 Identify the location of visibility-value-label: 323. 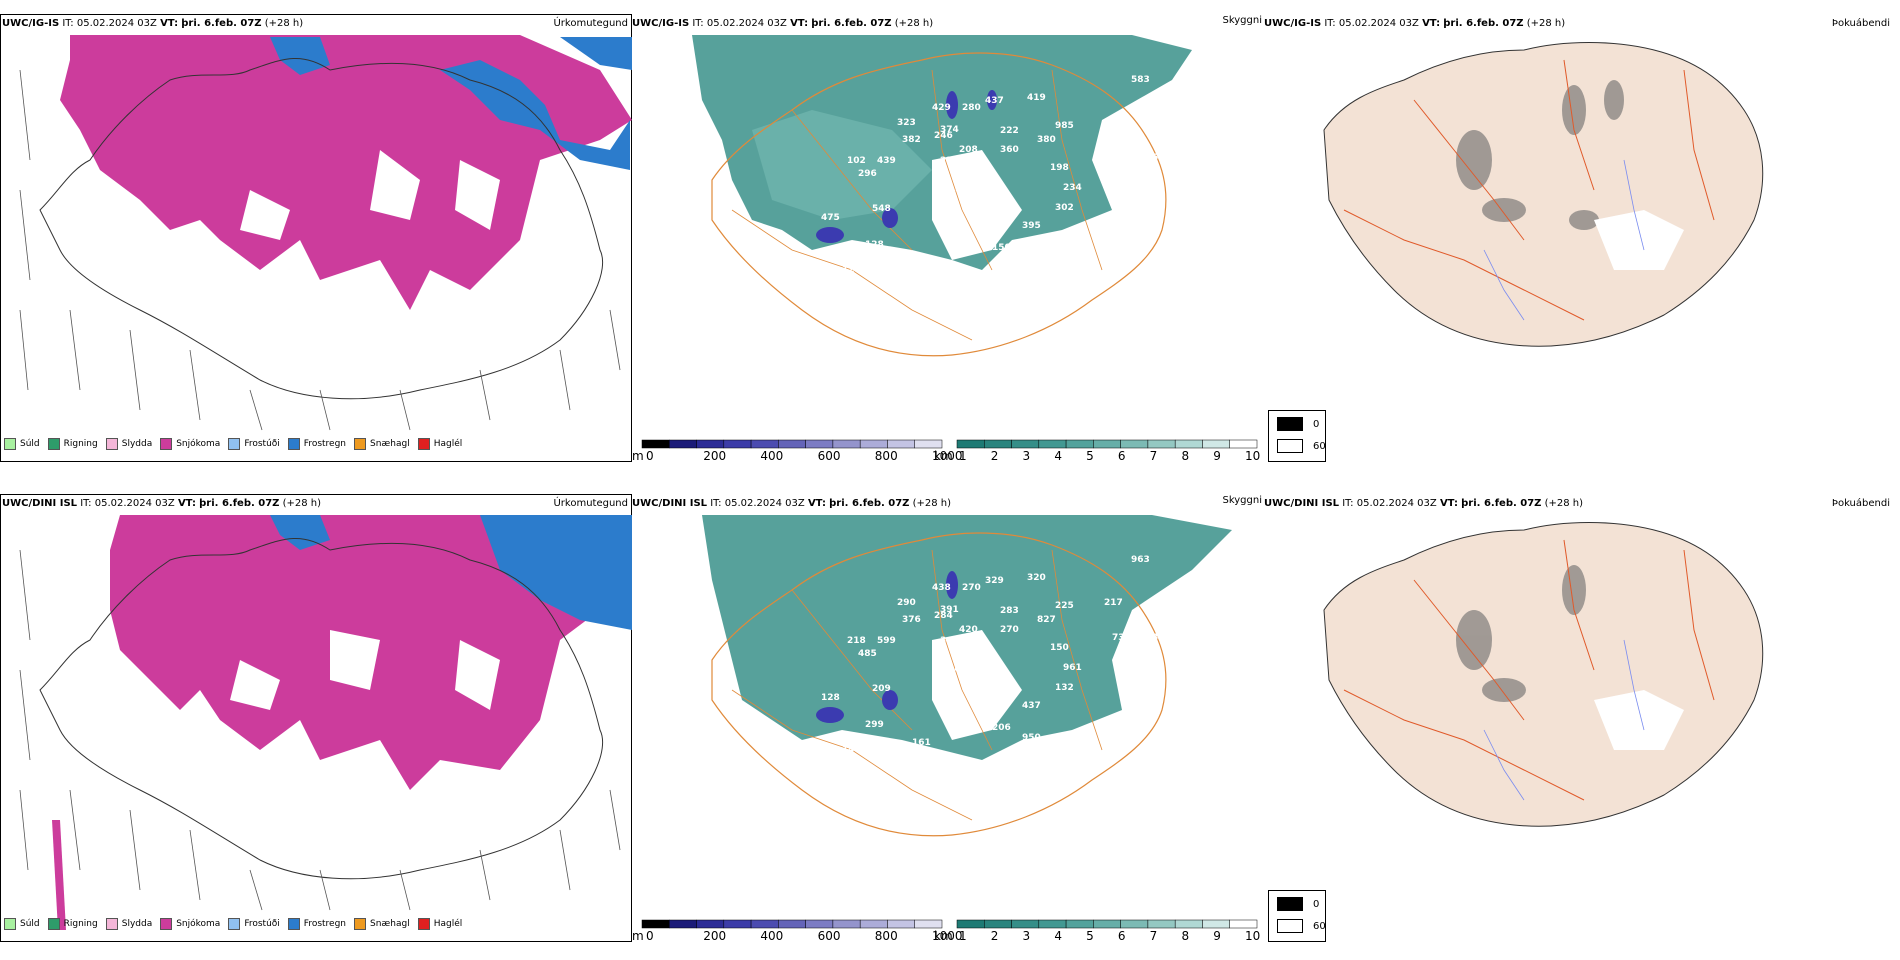
(906, 123).